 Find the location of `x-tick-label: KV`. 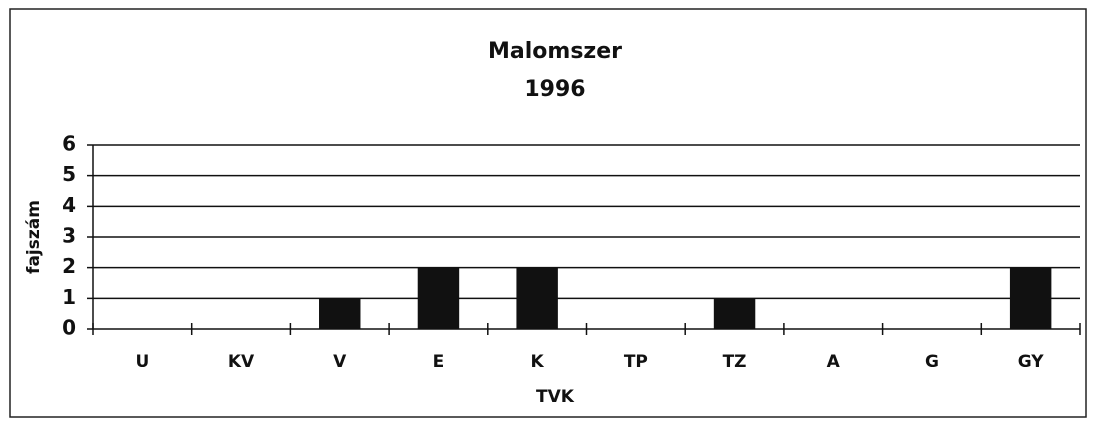

x-tick-label: KV is located at coordinates (241, 362).